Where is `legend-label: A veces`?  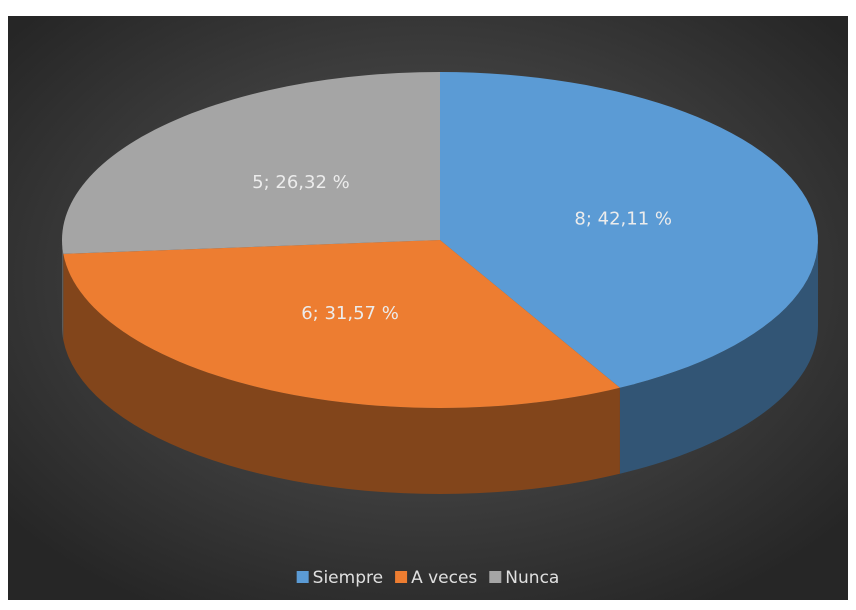 legend-label: A veces is located at coordinates (444, 578).